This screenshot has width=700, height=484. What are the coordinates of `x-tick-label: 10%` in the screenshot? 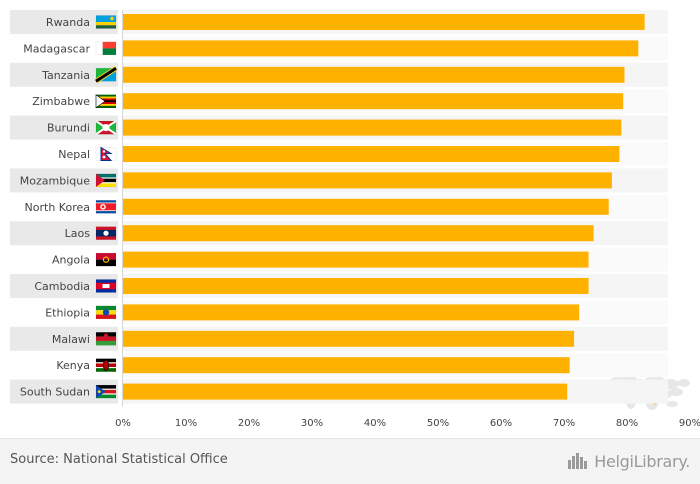 It's located at (186, 423).